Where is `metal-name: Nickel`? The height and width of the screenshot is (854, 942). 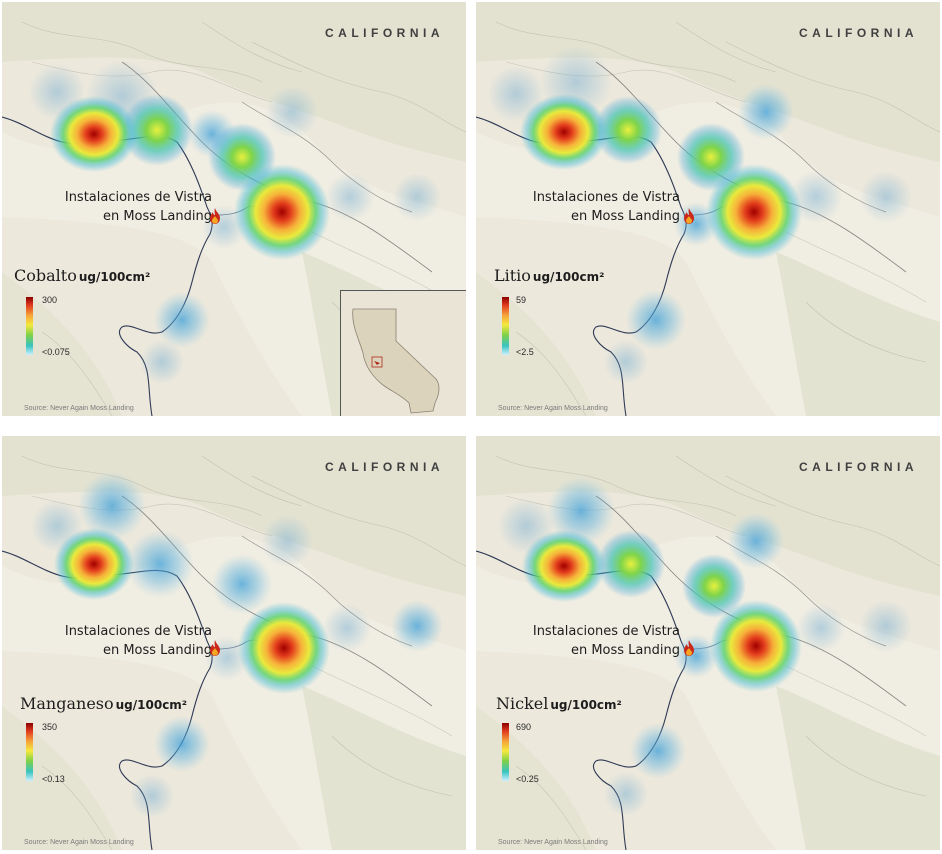
metal-name: Nickel is located at coordinates (522, 703).